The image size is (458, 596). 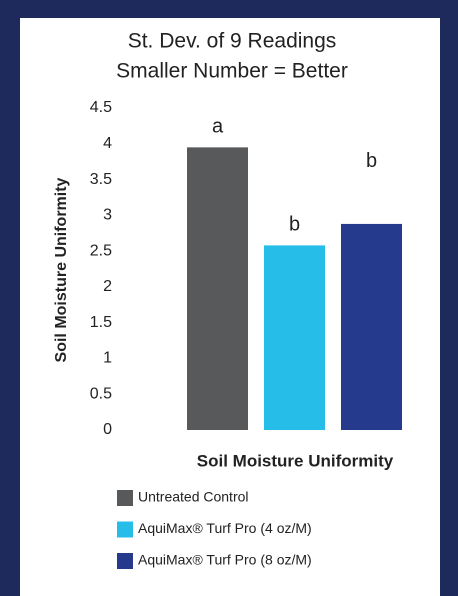 I want to click on chart-title: St. Dev. of 9 Readings, so click(x=232, y=41).